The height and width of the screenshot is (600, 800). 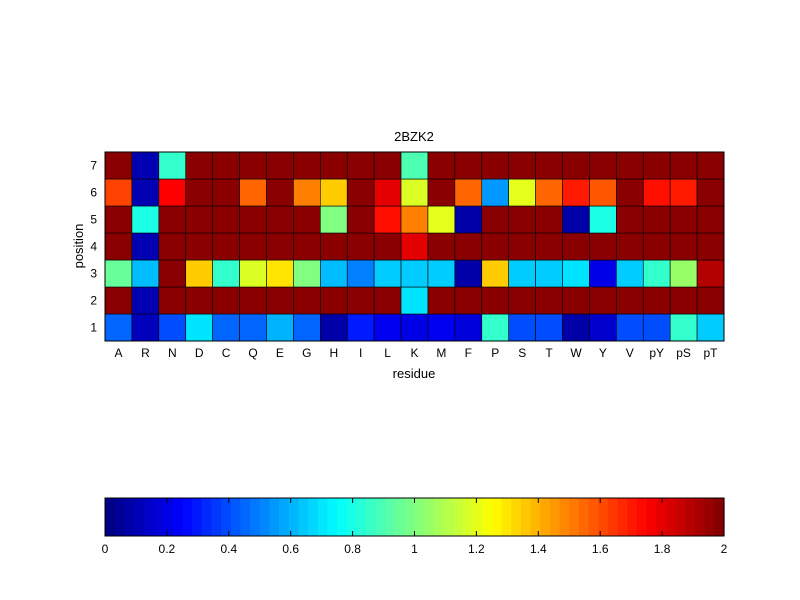 What do you see at coordinates (78, 246) in the screenshot?
I see `y-axis-label: position` at bounding box center [78, 246].